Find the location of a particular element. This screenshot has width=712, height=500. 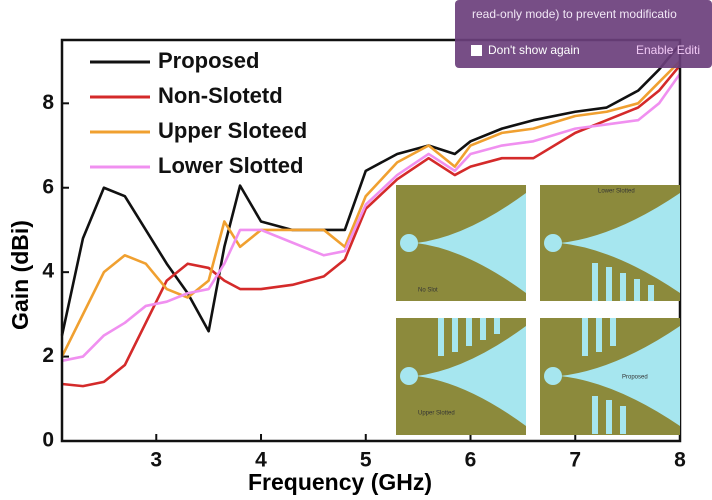

x-tick-label: 4 is located at coordinates (261, 460).